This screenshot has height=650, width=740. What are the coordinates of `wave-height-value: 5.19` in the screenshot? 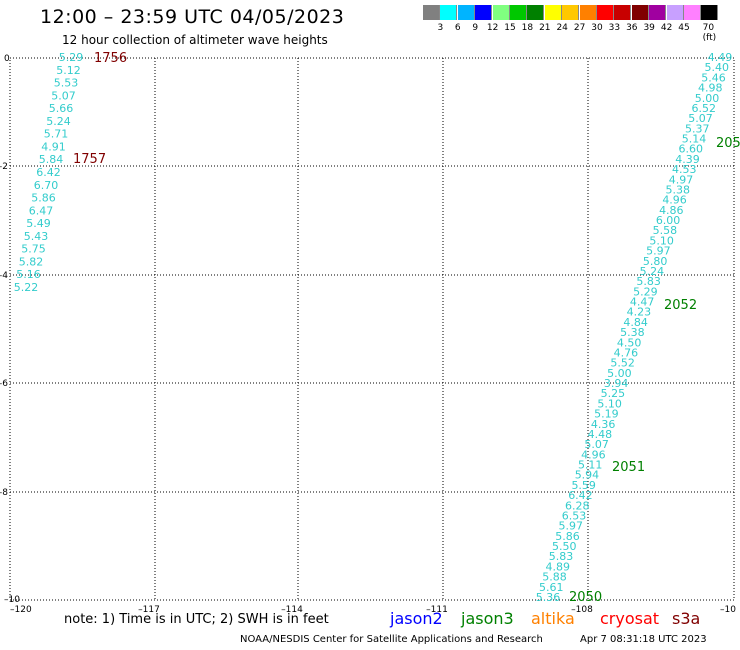 It's located at (606, 414).